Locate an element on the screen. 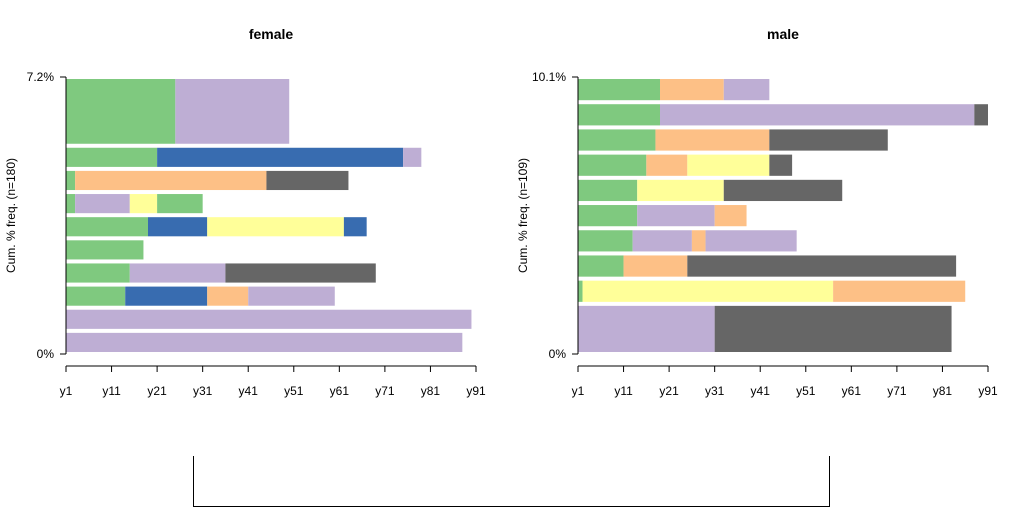 This screenshot has width=1024, height=526. panel-title-male: male is located at coordinates (783, 34).